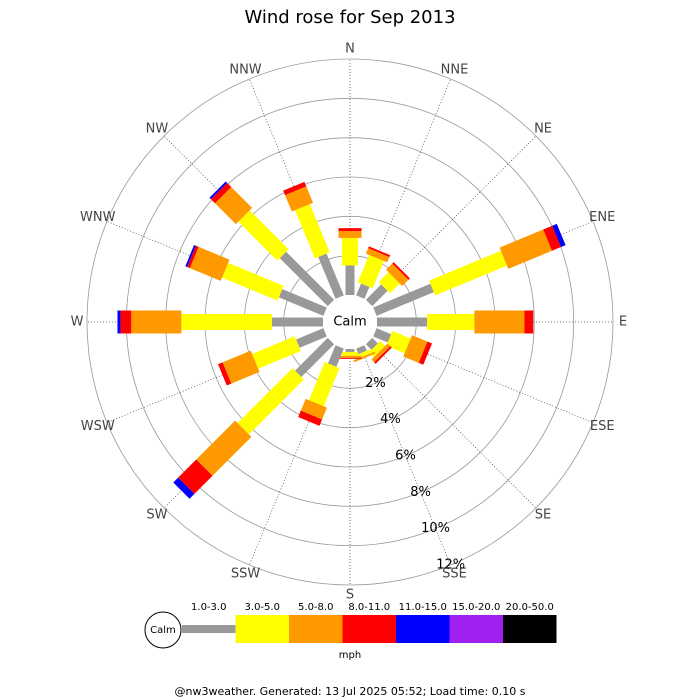  I want to click on legend-label: 11.0-15.0, so click(423, 607).